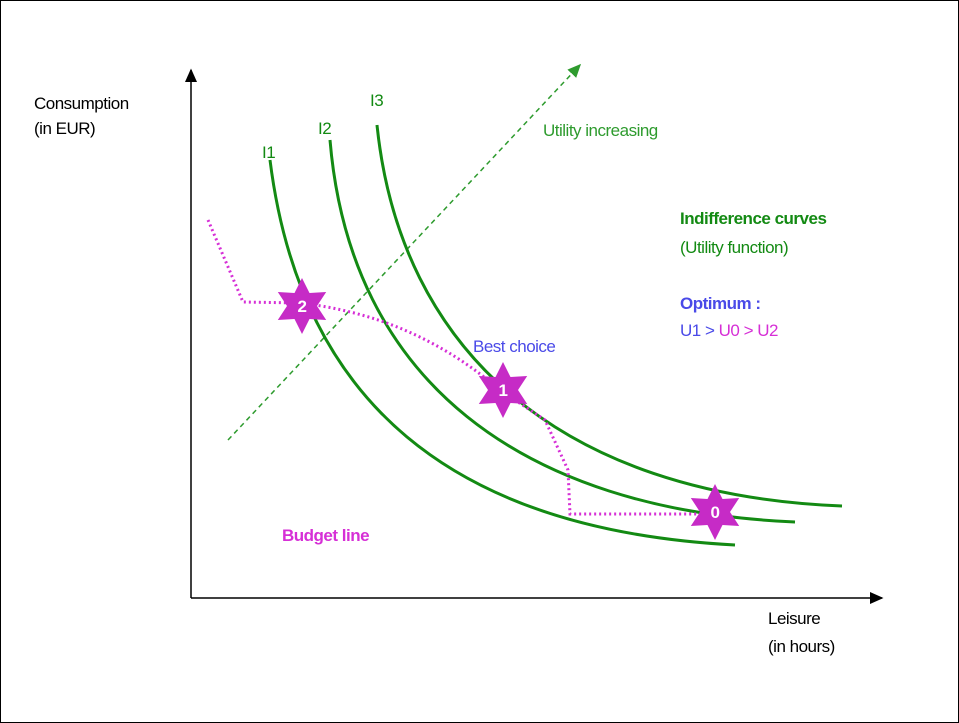 This screenshot has height=723, width=959. I want to click on y-axis-label: (in EUR), so click(64, 128).